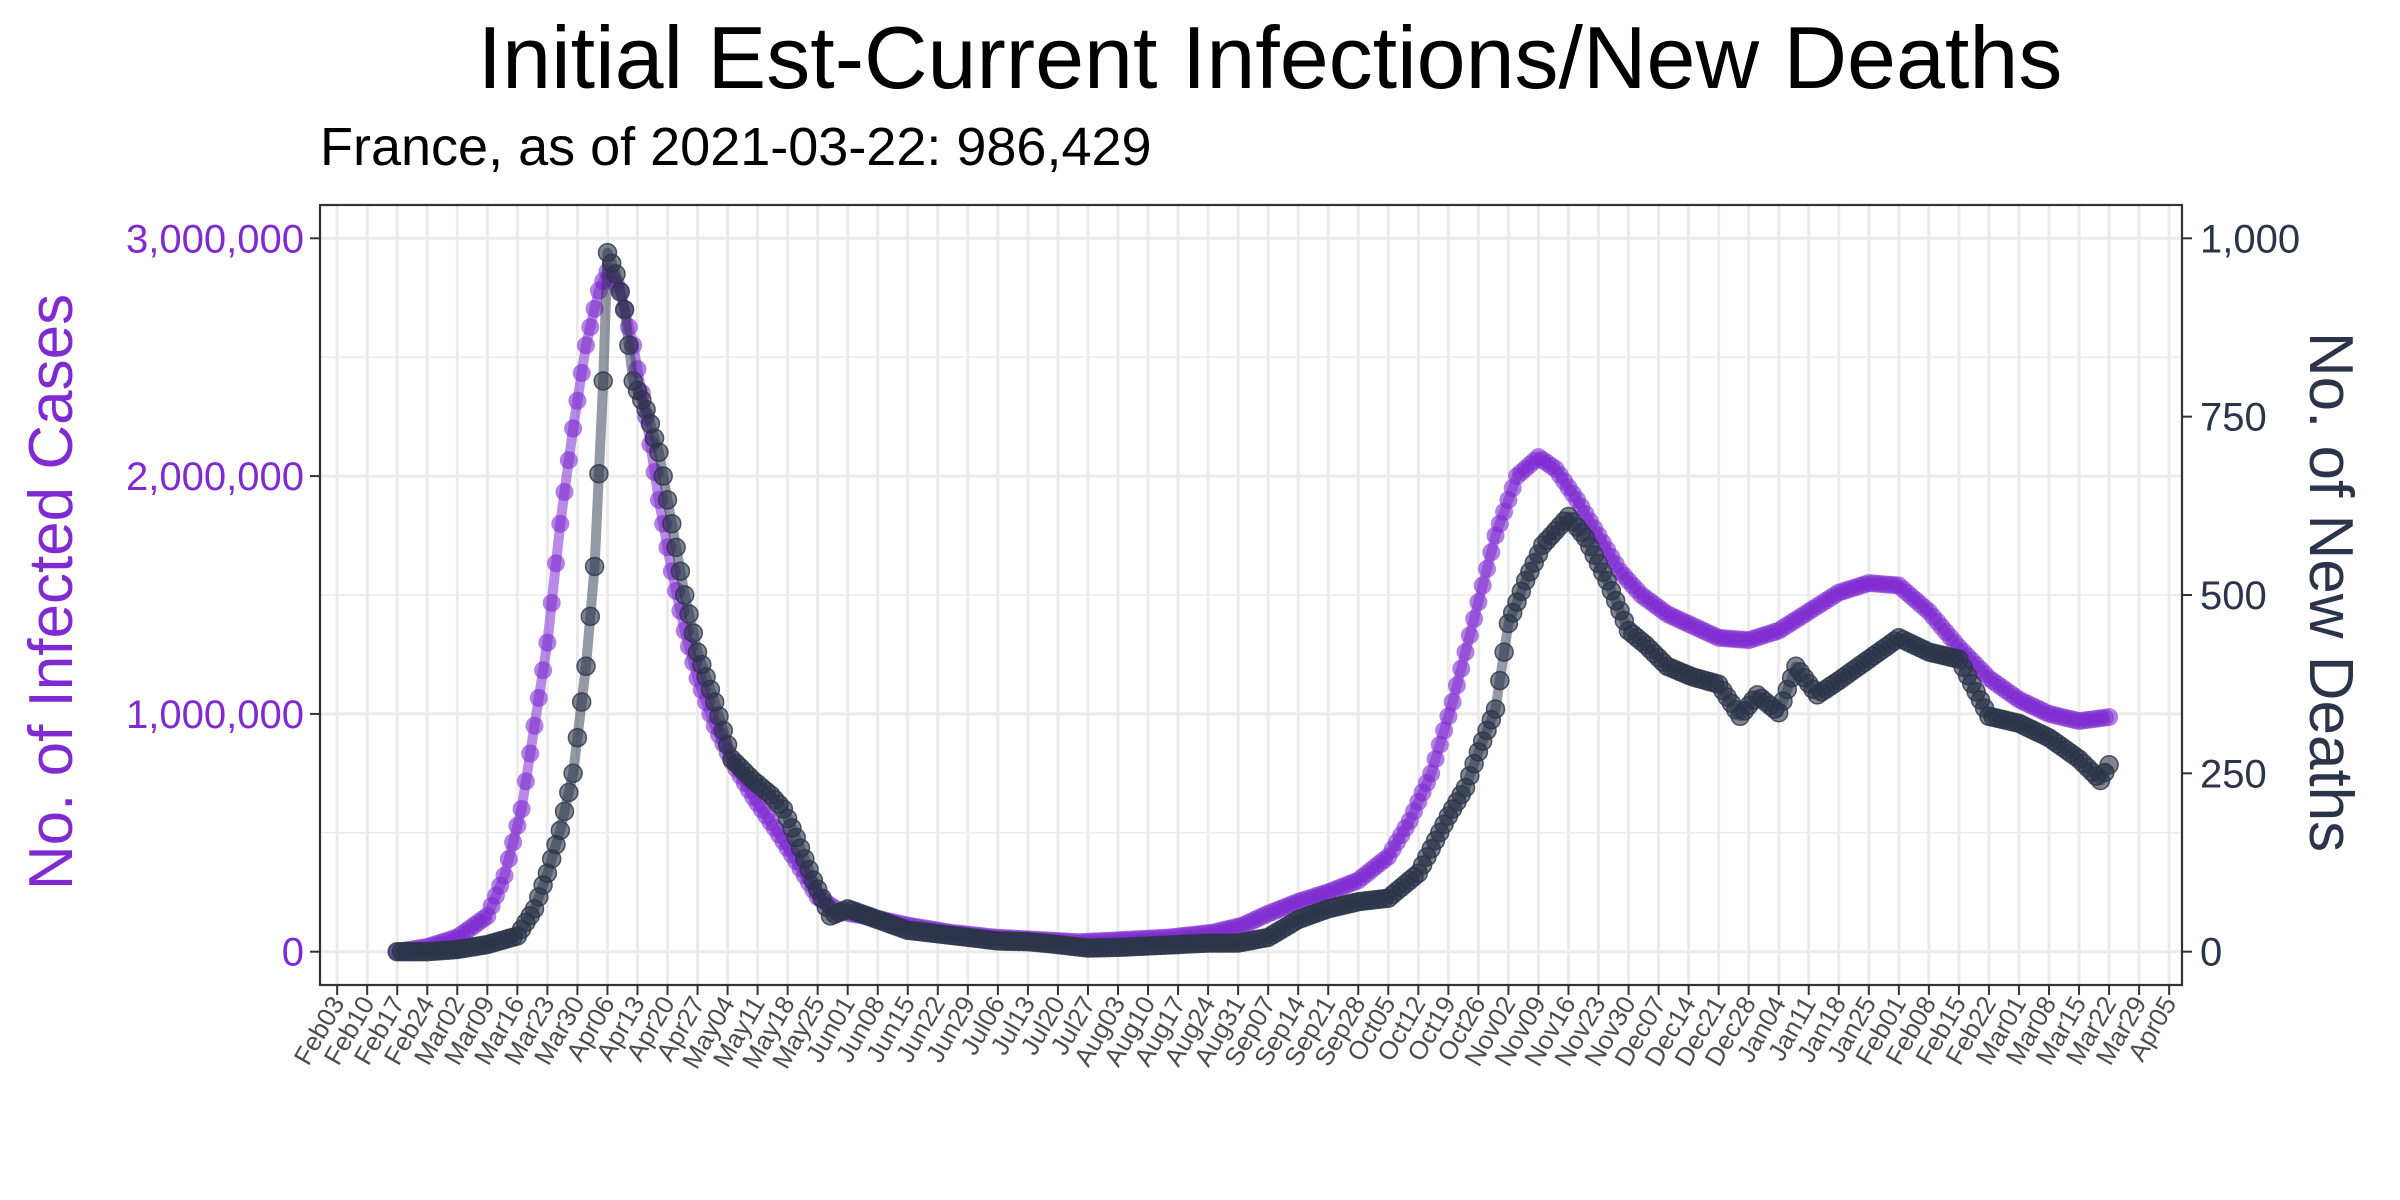  Describe the element at coordinates (2233, 596) in the screenshot. I see `y-axis-right-tick-label: 500` at that location.